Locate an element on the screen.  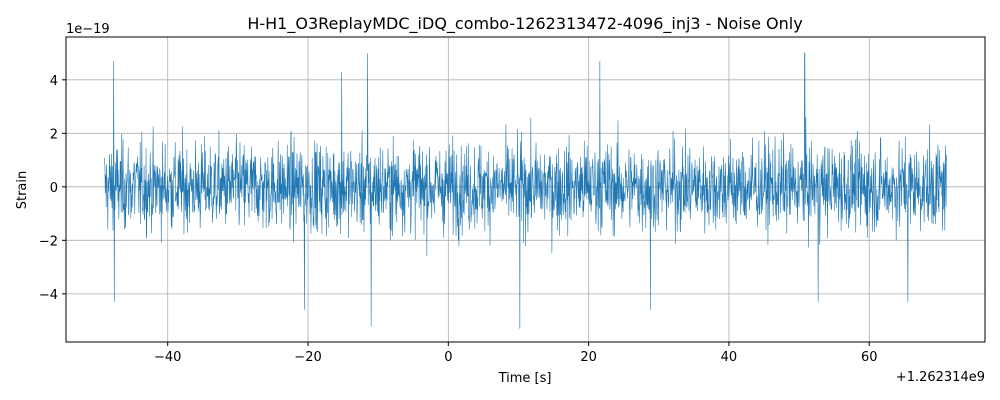
x-axis-label: Time [s] is located at coordinates (525, 378).